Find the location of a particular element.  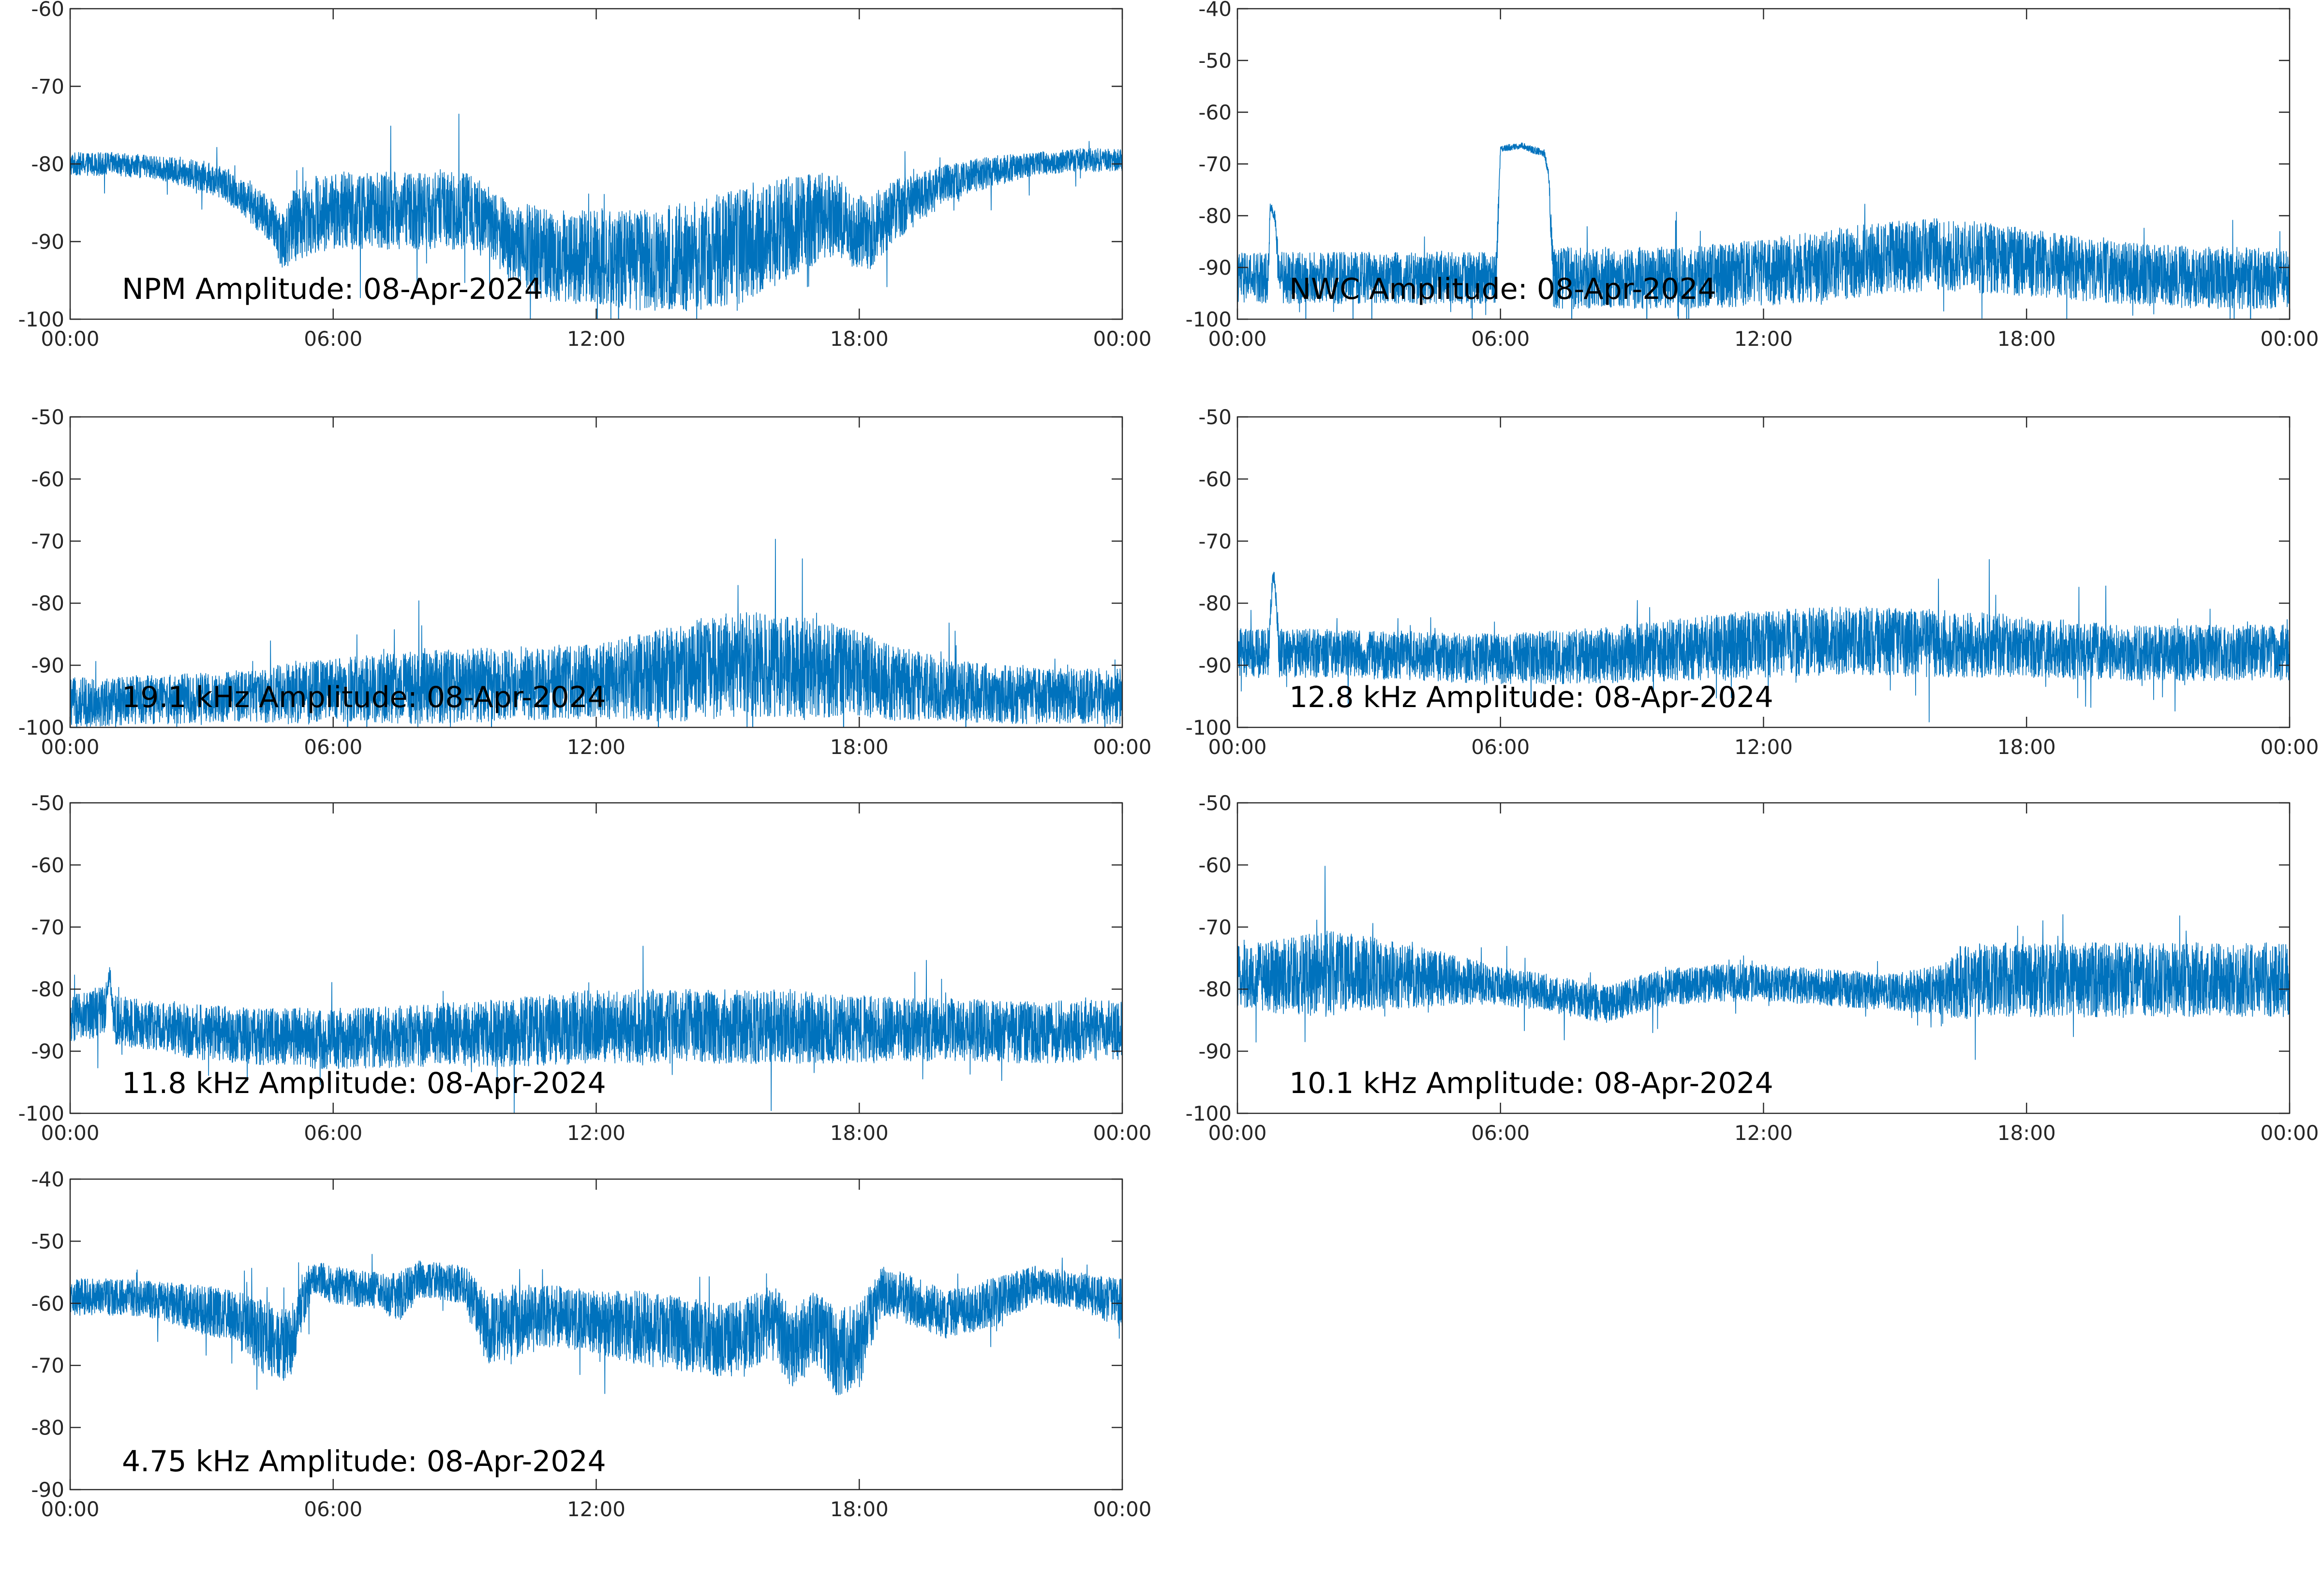

panel-title: NPM Amplitude: 08-Apr-2024 is located at coordinates (332, 289).